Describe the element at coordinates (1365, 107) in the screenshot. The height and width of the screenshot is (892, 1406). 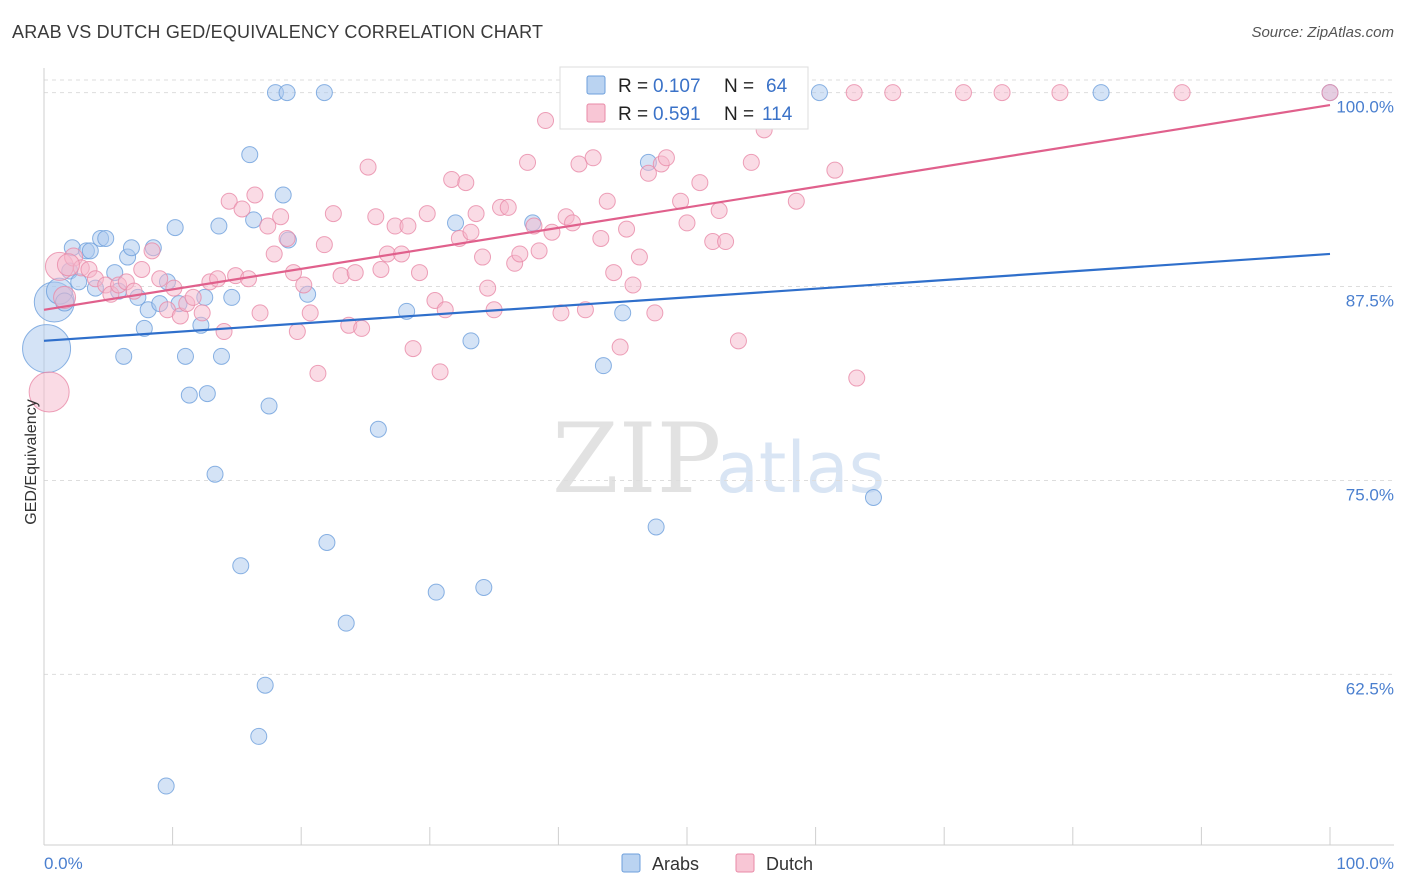
I see `y-tick-label-3: 100.0%` at that location.